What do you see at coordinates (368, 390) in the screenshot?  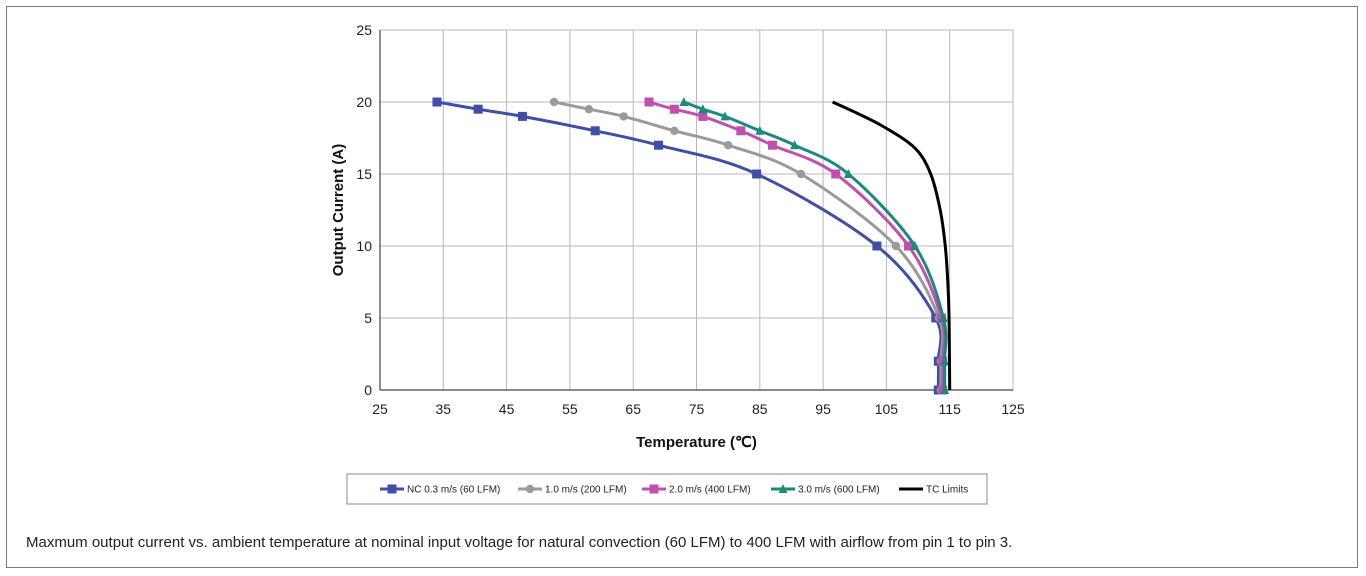 I see `y-tick-label: 0` at bounding box center [368, 390].